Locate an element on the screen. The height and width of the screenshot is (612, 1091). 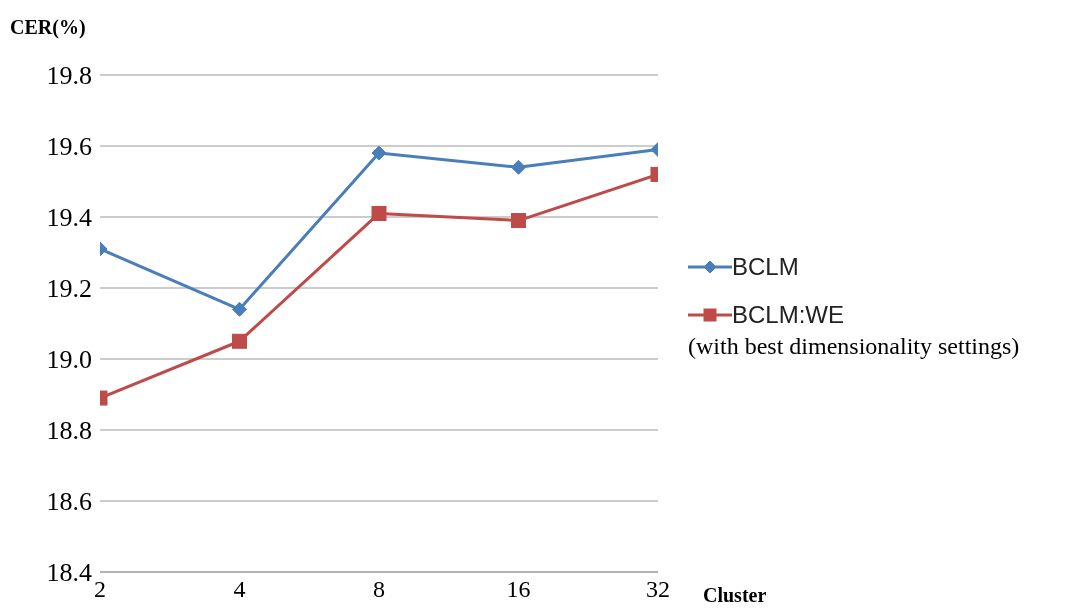
legend-label: BCLM is located at coordinates (765, 267).